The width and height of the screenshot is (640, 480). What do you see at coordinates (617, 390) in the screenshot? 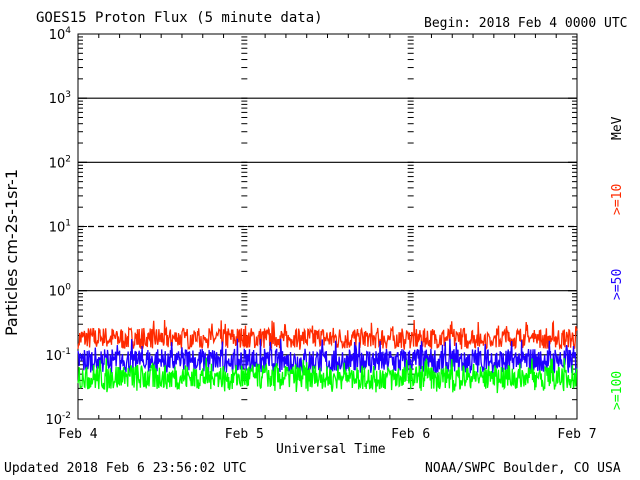
I see `legend-entry-100: >=100` at bounding box center [617, 390].